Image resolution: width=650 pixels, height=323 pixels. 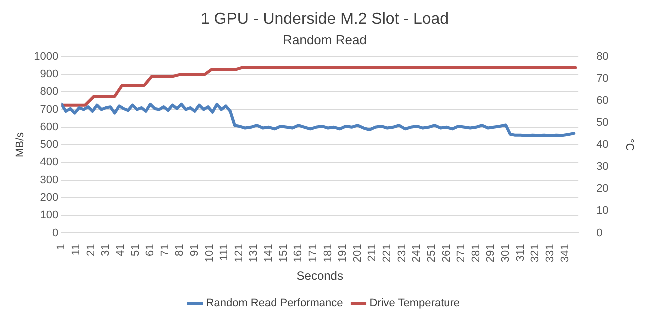 I want to click on x-tick-label: 31, so click(x=106, y=250).